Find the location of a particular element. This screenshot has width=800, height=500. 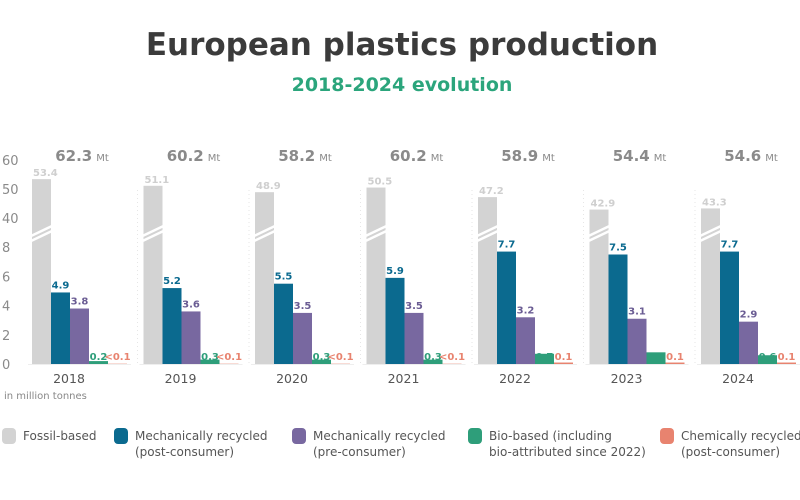

total-label: 58.9 Mt is located at coordinates (528, 156).